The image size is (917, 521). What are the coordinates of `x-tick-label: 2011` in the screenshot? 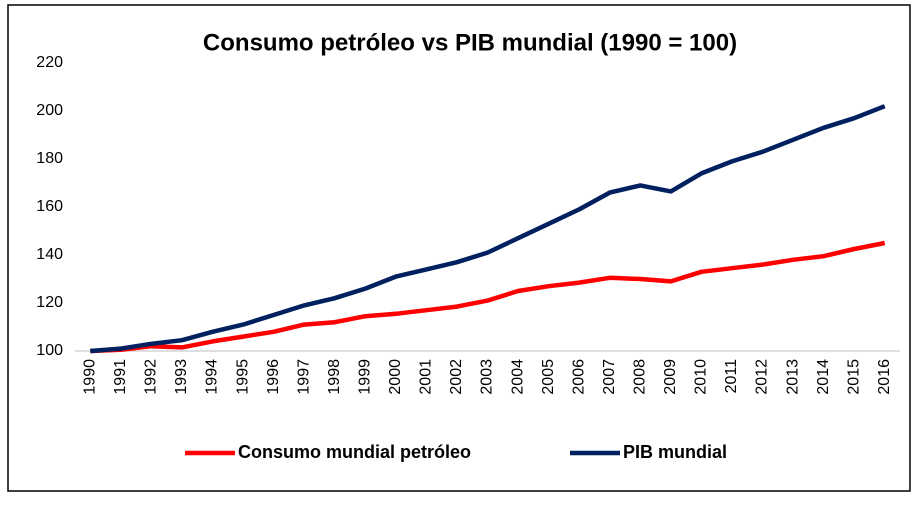 It's located at (731, 376).